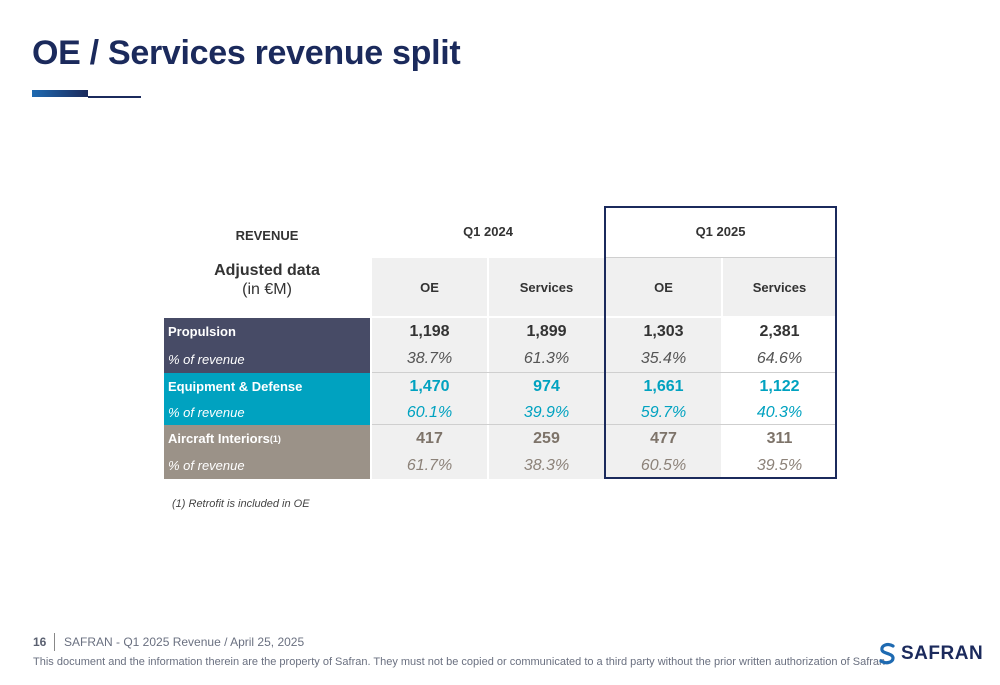 The width and height of the screenshot is (1000, 685). I want to click on header-separator, so click(720, 257).